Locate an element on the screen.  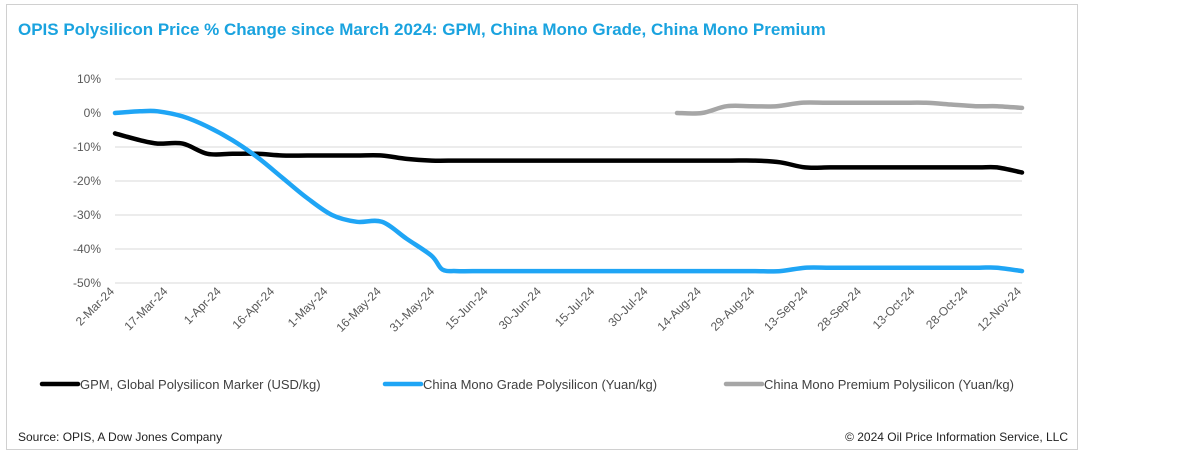
x-tick-label: 17-Mar-24 is located at coordinates (145, 308).